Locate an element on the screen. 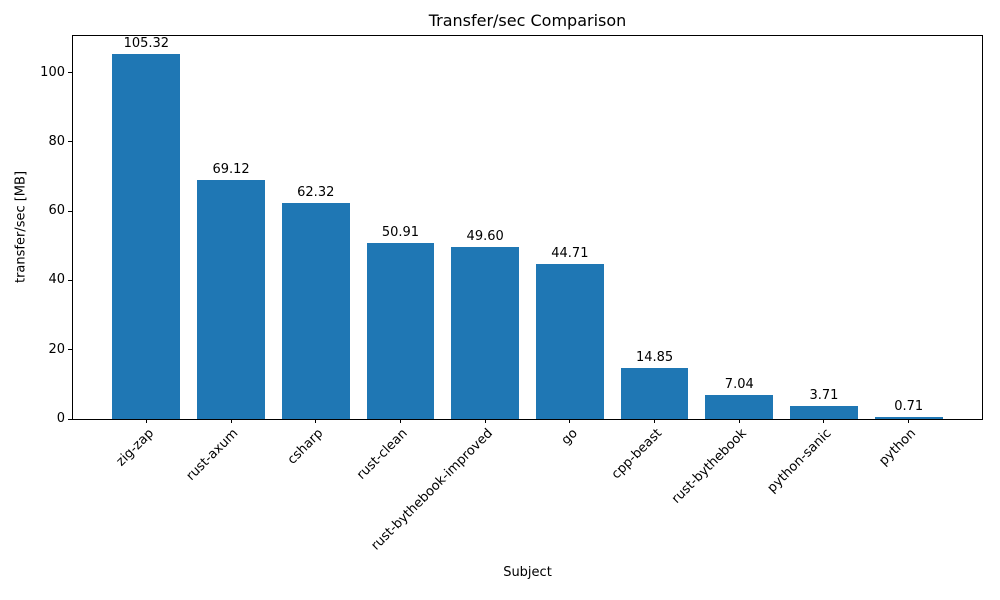 Image resolution: width=1000 pixels, height=600 pixels. x-tick-label: zig-zap is located at coordinates (135, 448).